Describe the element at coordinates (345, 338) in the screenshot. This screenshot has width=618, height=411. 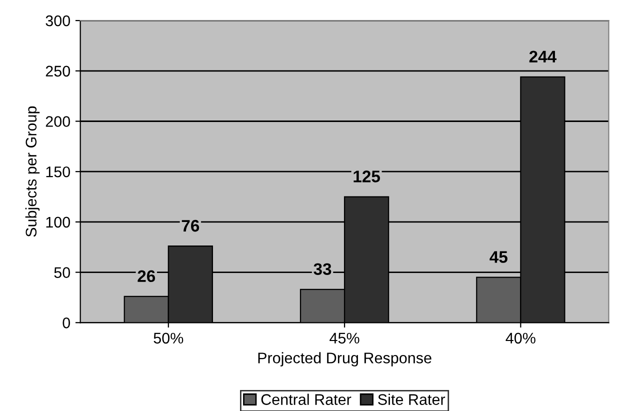
I see `x-tick-label: 45%` at that location.